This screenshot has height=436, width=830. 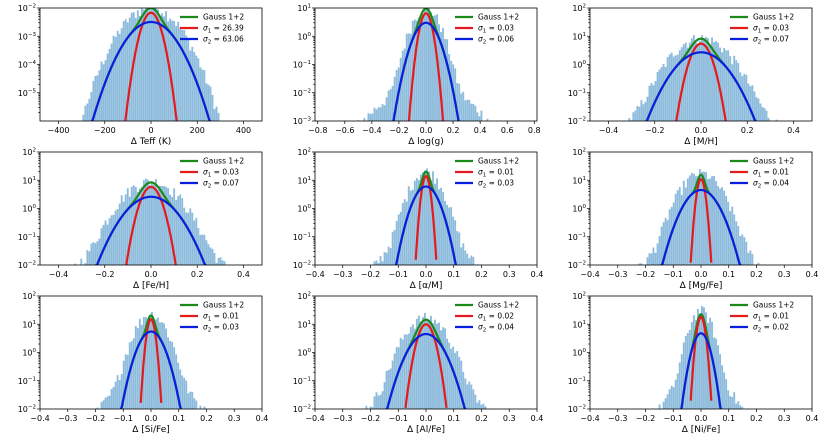 I want to click on x-tick-label: 0.6, so click(x=507, y=130).